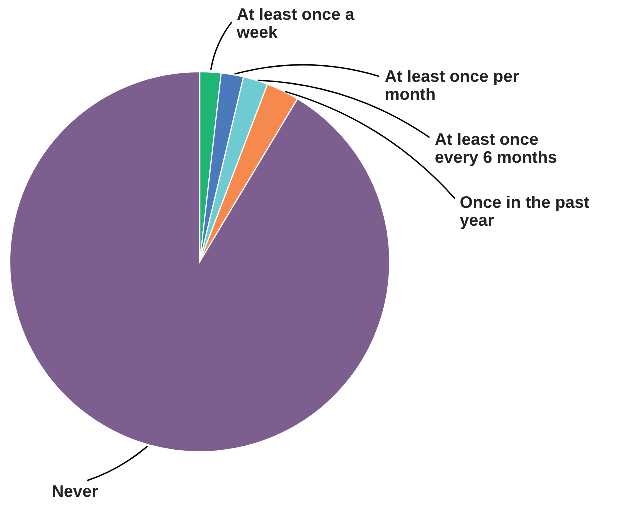 The image size is (632, 508). I want to click on slice-label: At least once a week, so click(295, 23).